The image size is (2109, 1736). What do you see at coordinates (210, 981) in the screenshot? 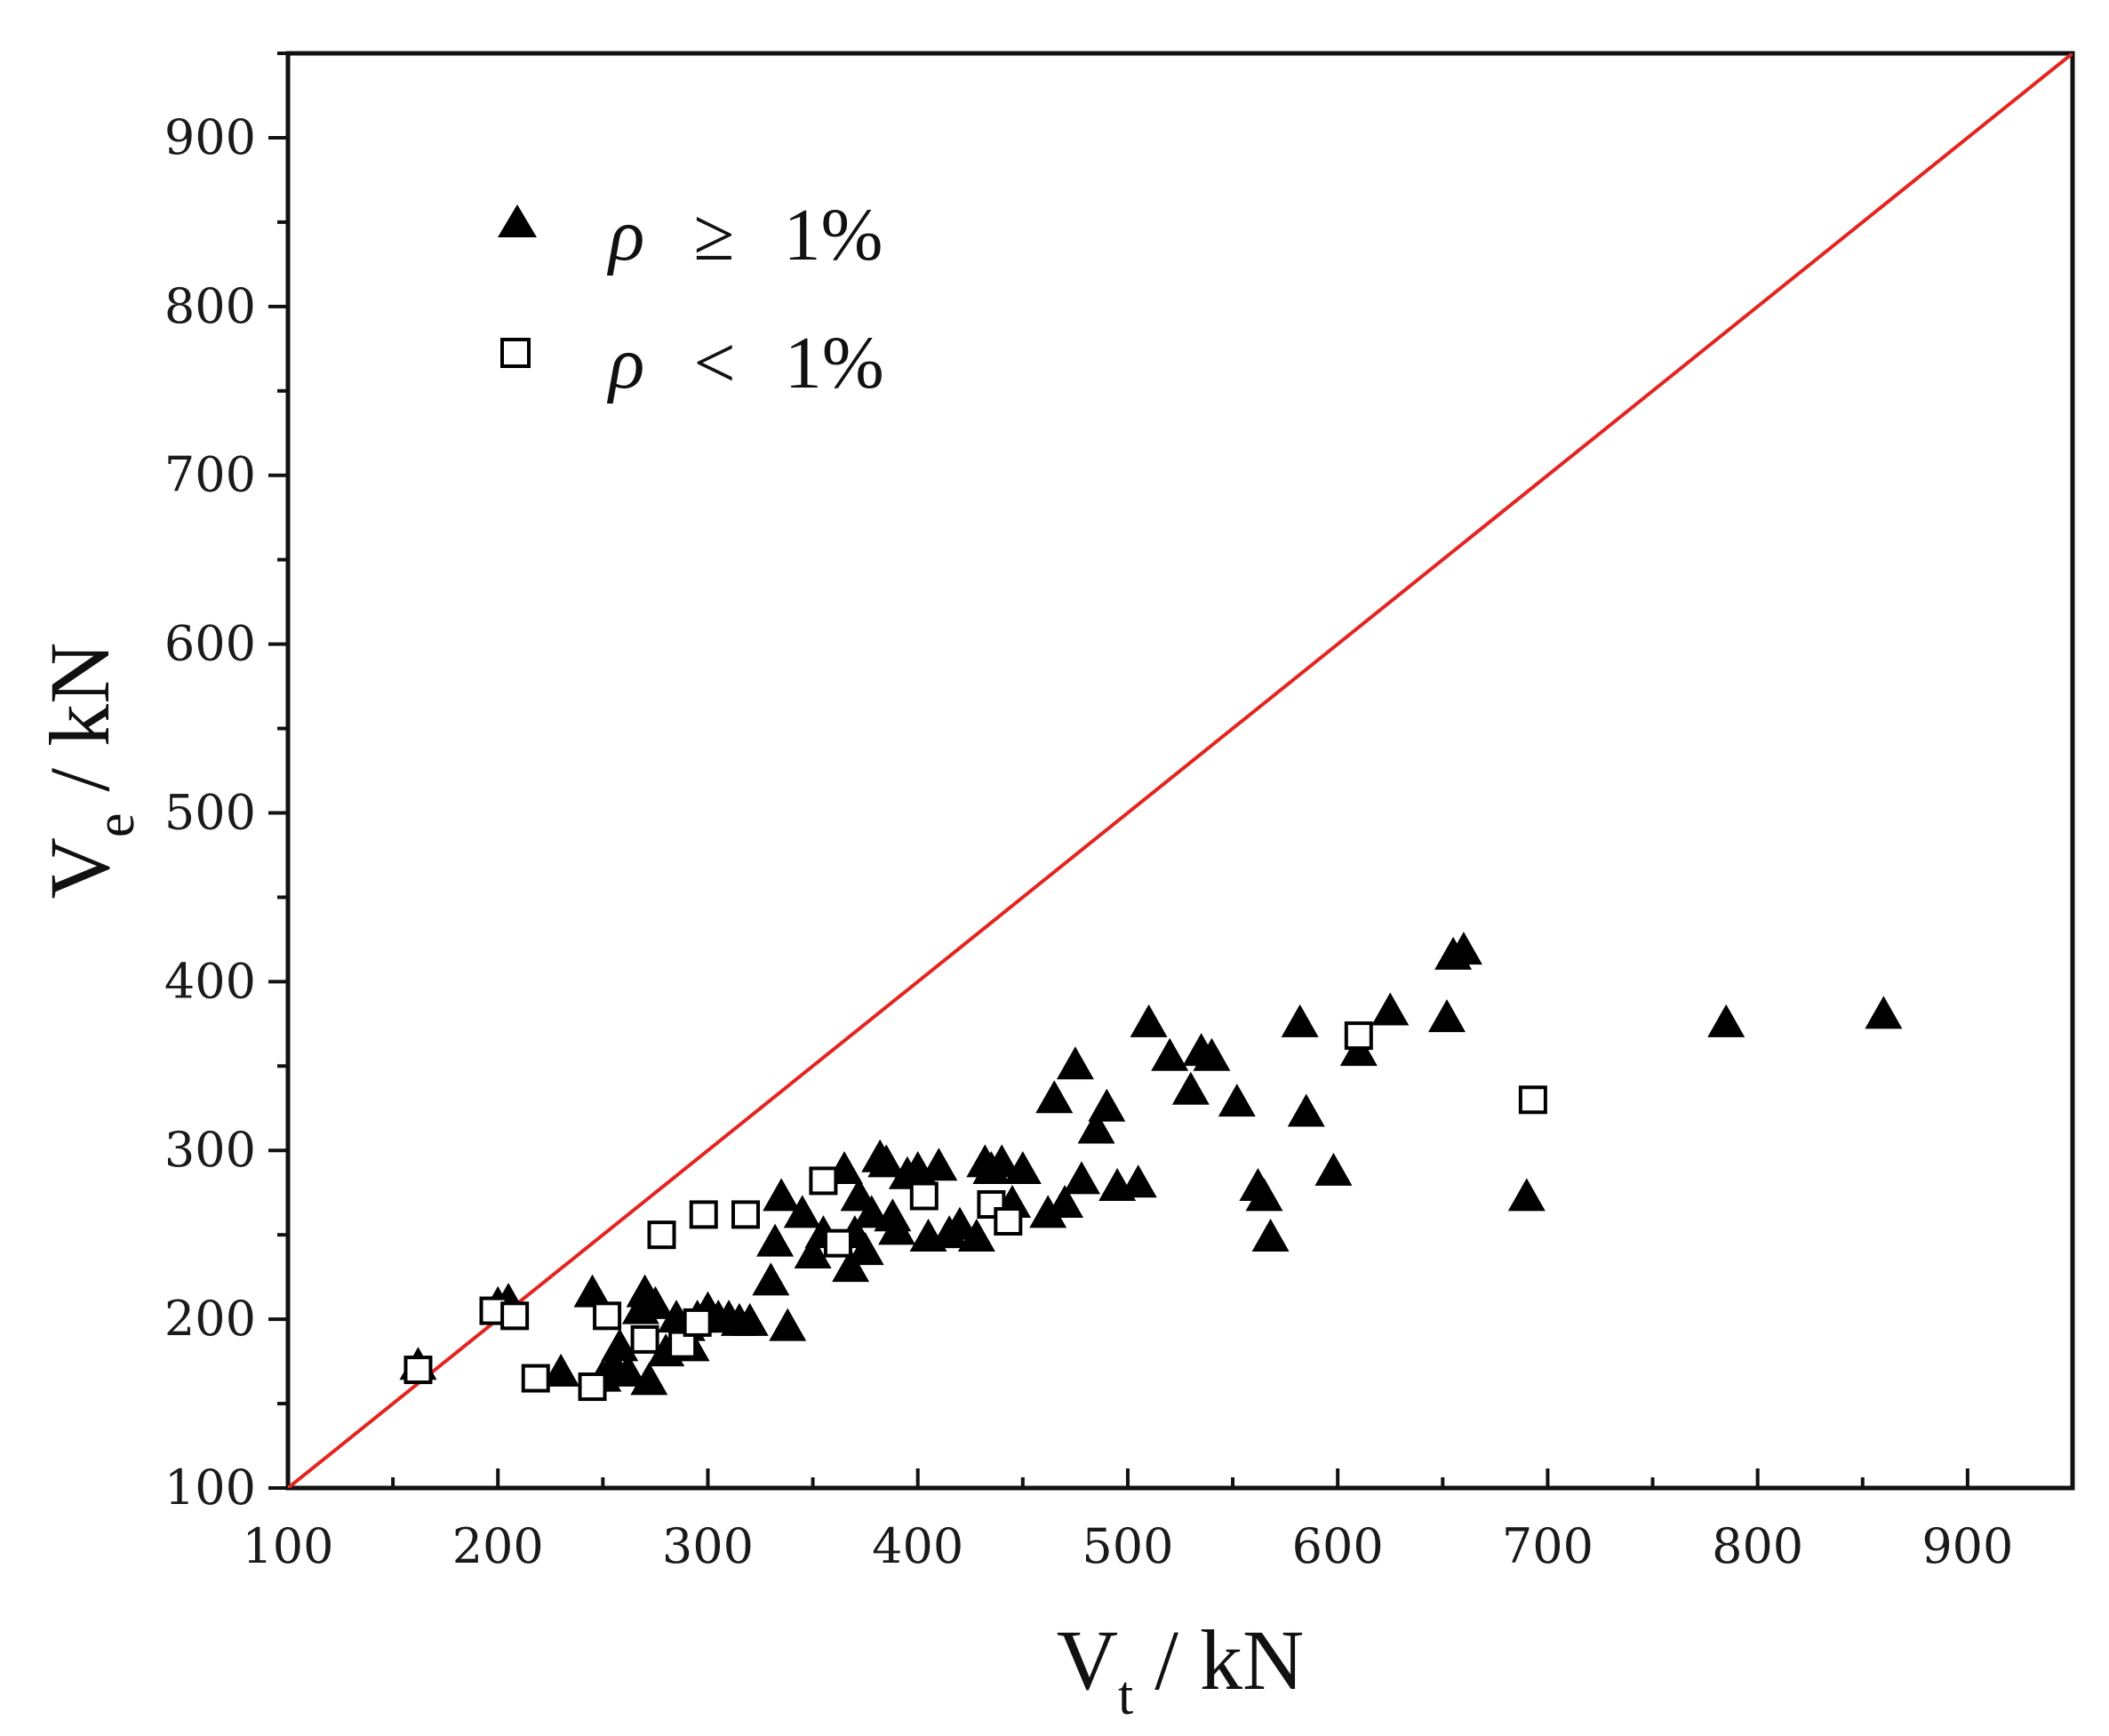
I see `y-tick-label: 400` at bounding box center [210, 981].